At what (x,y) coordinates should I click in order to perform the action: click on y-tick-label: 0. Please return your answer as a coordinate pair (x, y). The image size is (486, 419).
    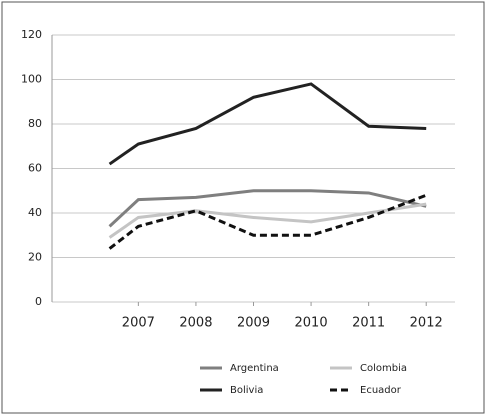
    Looking at the image, I should click on (38, 301).